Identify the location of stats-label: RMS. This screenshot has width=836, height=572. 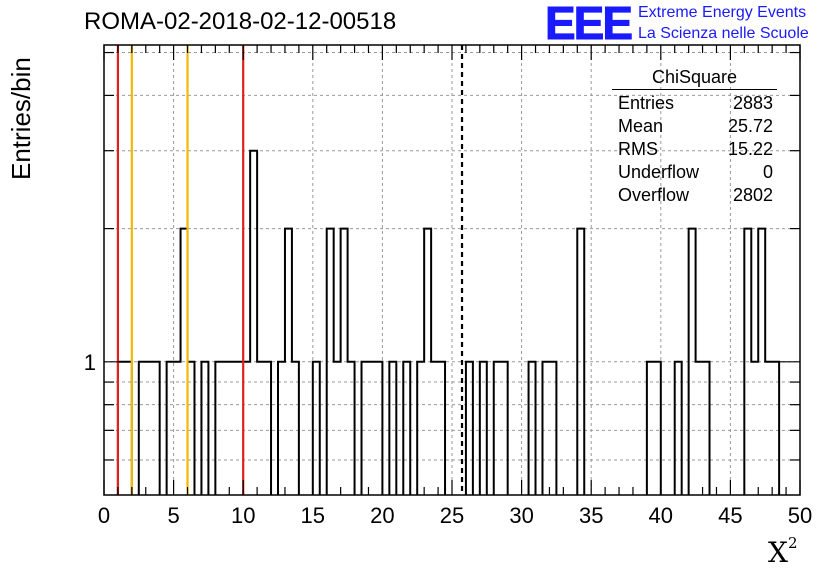
(638, 149).